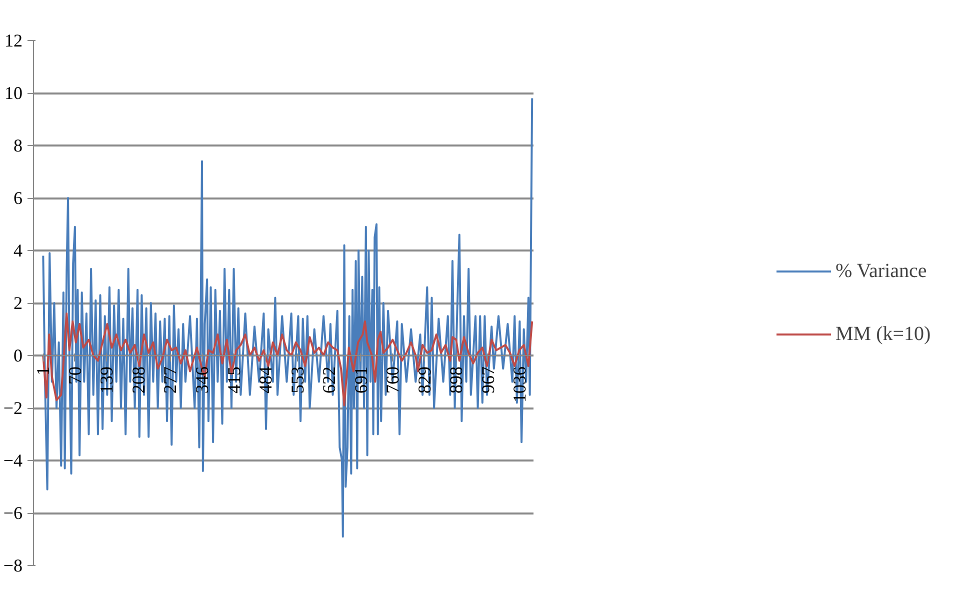 The height and width of the screenshot is (608, 971). I want to click on x-tick-label: 553, so click(297, 380).